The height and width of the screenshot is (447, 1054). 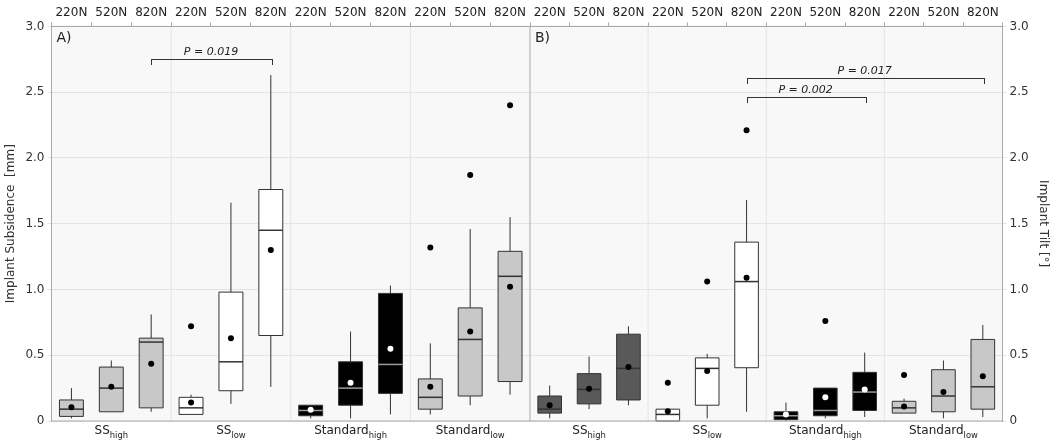 I want to click on y-tick-label: 1.0, so click(x=35, y=288).